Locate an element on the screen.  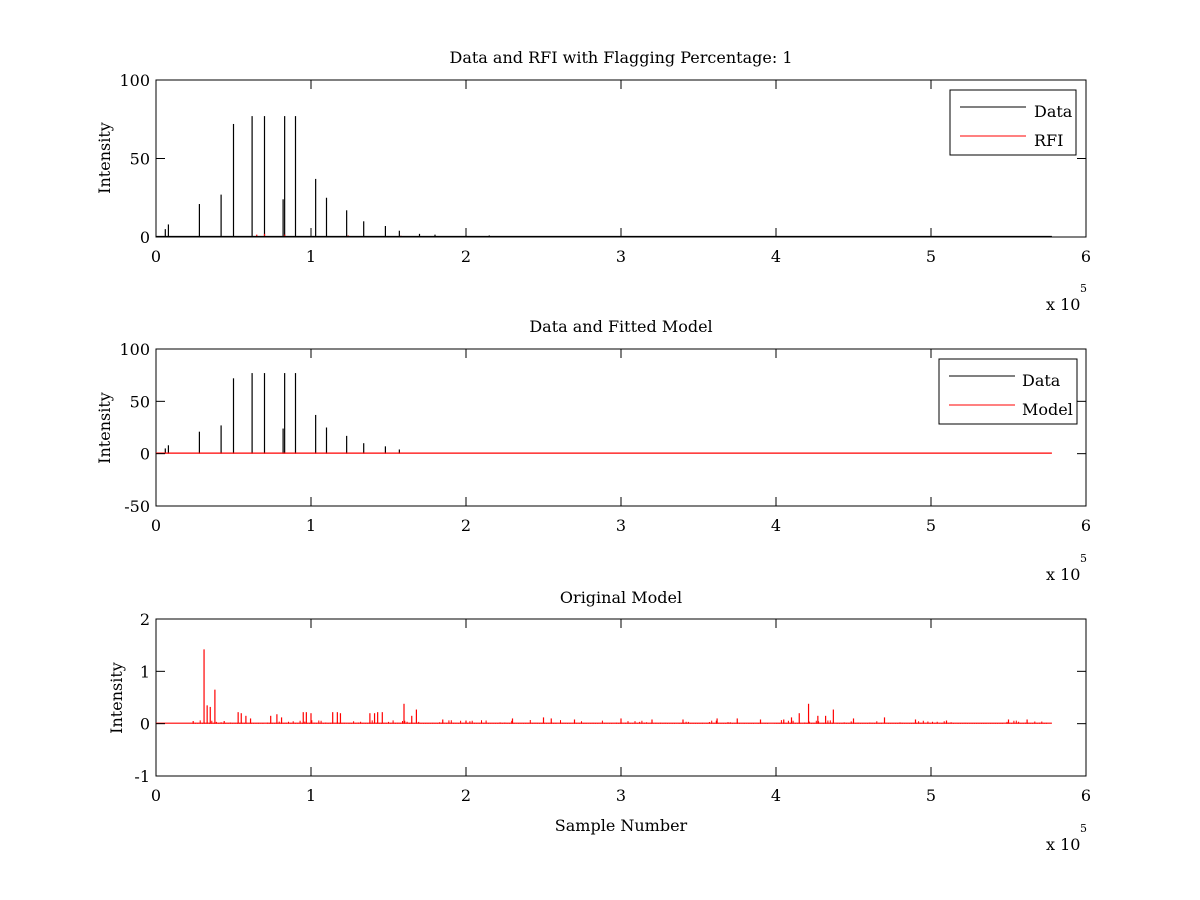
subplot-3-xtick-label: 2 is located at coordinates (466, 795).